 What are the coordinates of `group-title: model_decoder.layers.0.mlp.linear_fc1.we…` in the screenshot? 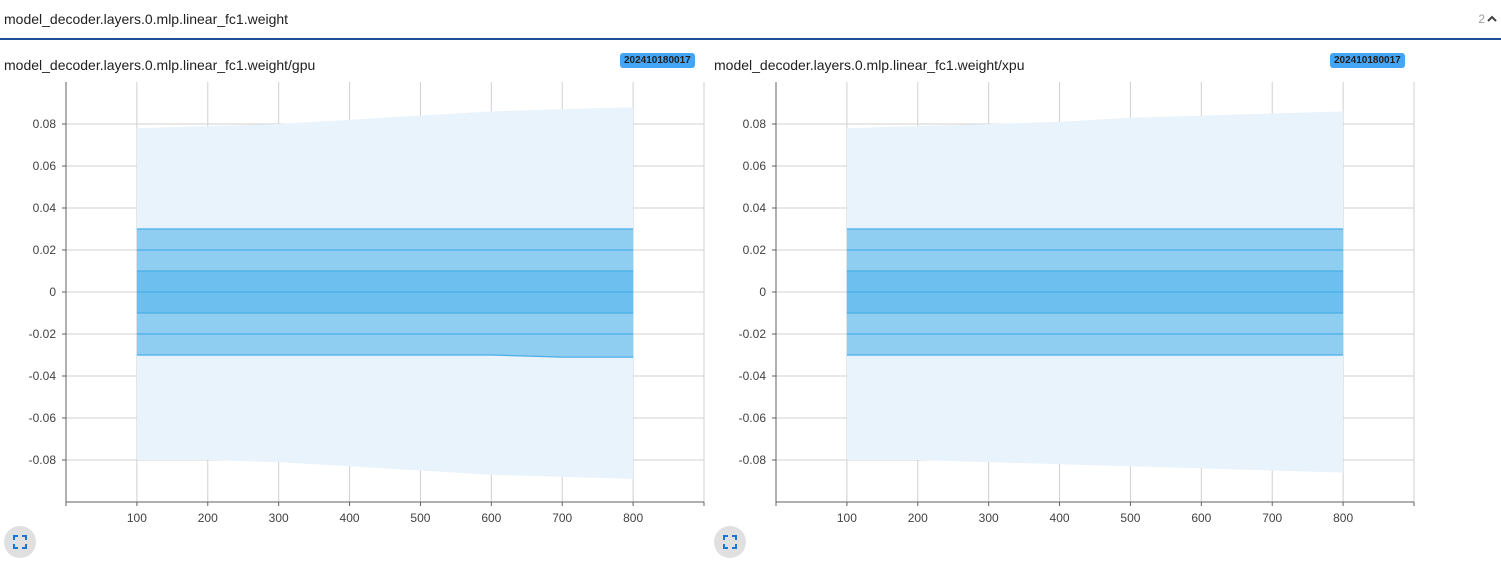 It's located at (146, 19).